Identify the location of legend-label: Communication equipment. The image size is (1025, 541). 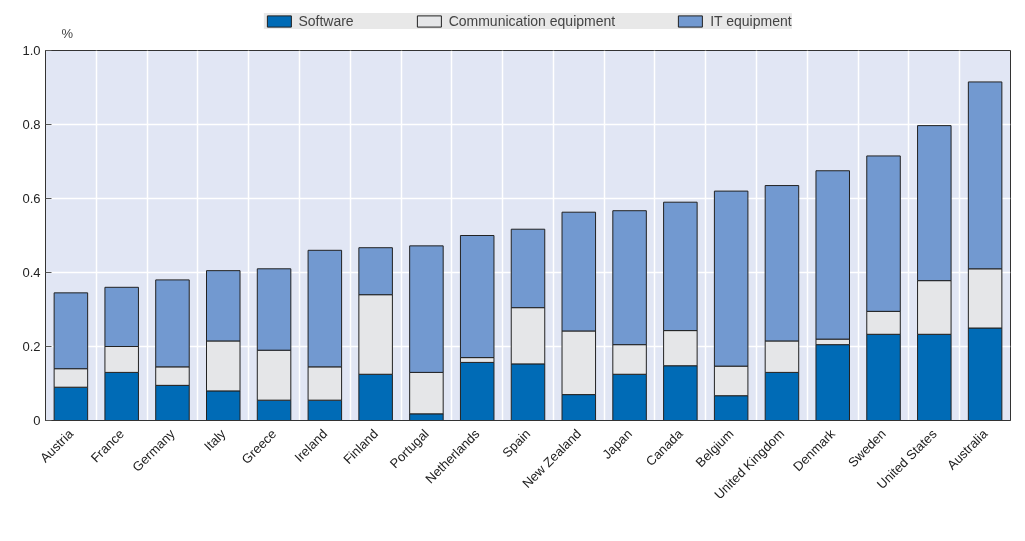
(532, 21).